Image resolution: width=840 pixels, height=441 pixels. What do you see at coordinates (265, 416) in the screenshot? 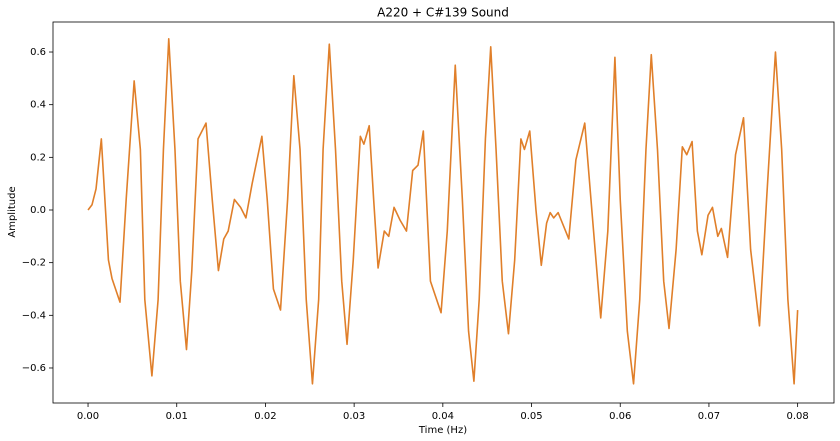
I see `x-tick-label: 0.02` at bounding box center [265, 416].